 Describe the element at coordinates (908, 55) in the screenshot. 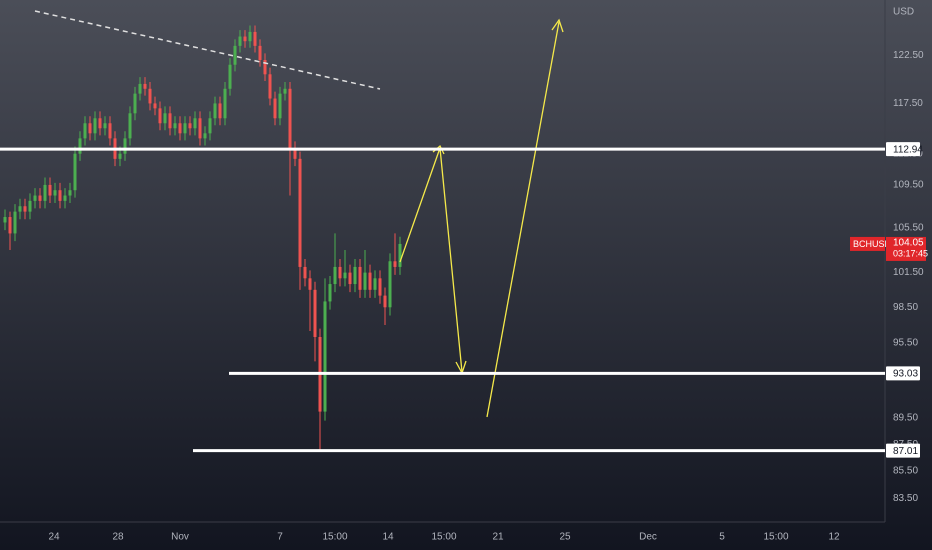

I see `y-tick-label: 122.50` at that location.